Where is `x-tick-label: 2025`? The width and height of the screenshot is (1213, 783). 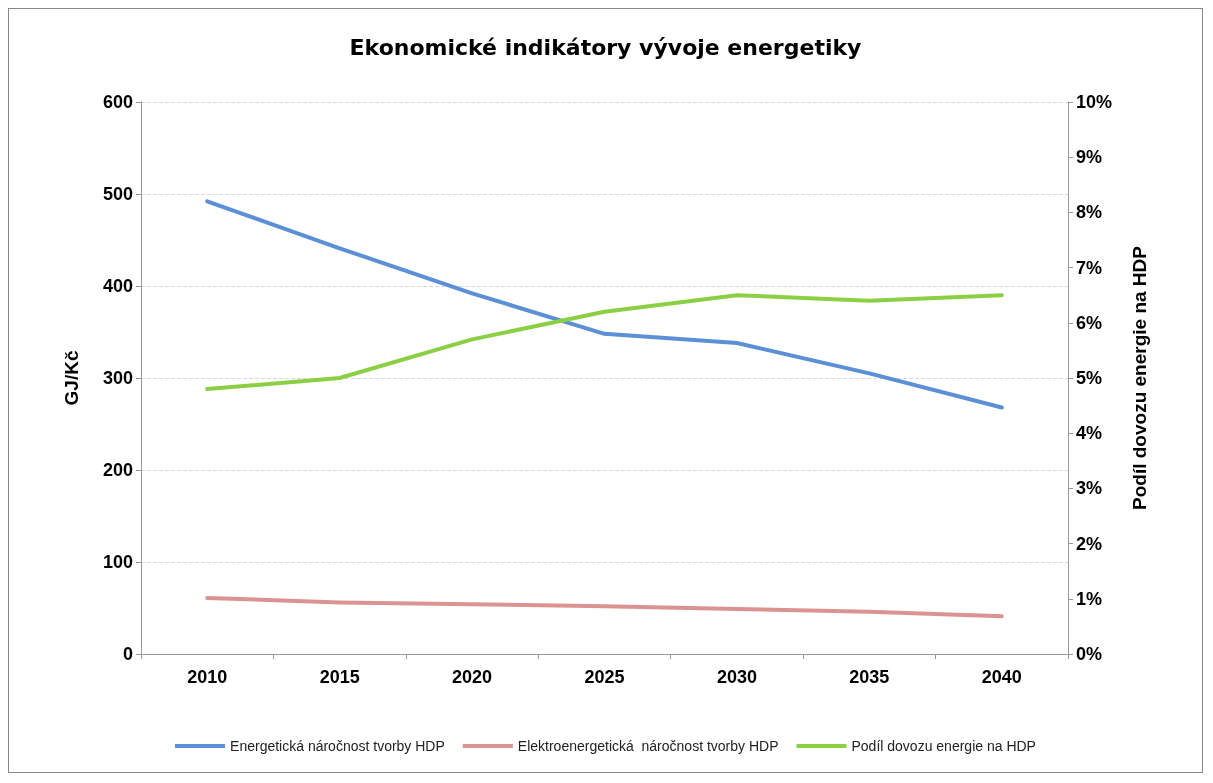
x-tick-label: 2025 is located at coordinates (604, 677).